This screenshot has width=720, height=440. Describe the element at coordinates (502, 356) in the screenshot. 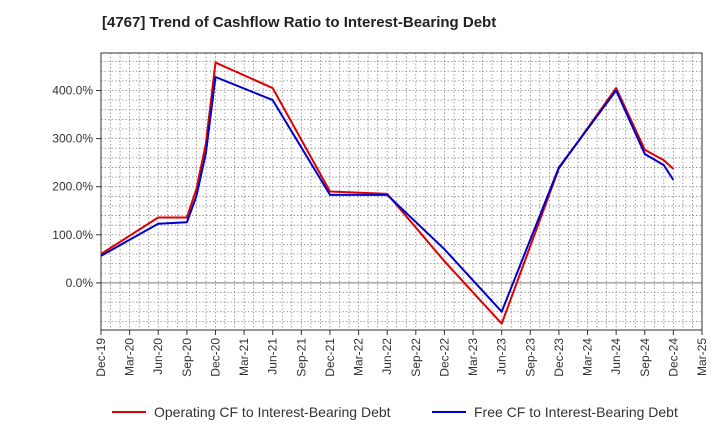

I see `x-tick-label: Jun-23` at that location.